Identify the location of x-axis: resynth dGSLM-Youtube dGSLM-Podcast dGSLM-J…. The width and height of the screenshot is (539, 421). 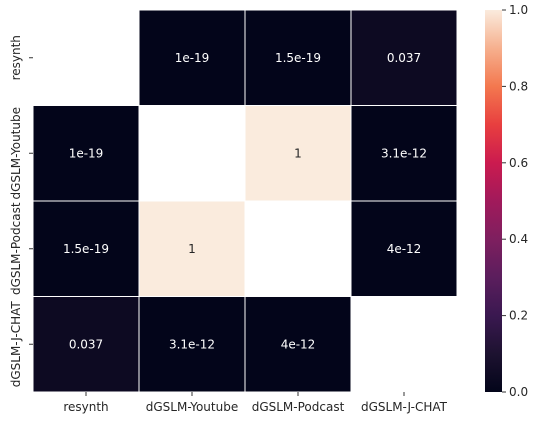
(255, 403).